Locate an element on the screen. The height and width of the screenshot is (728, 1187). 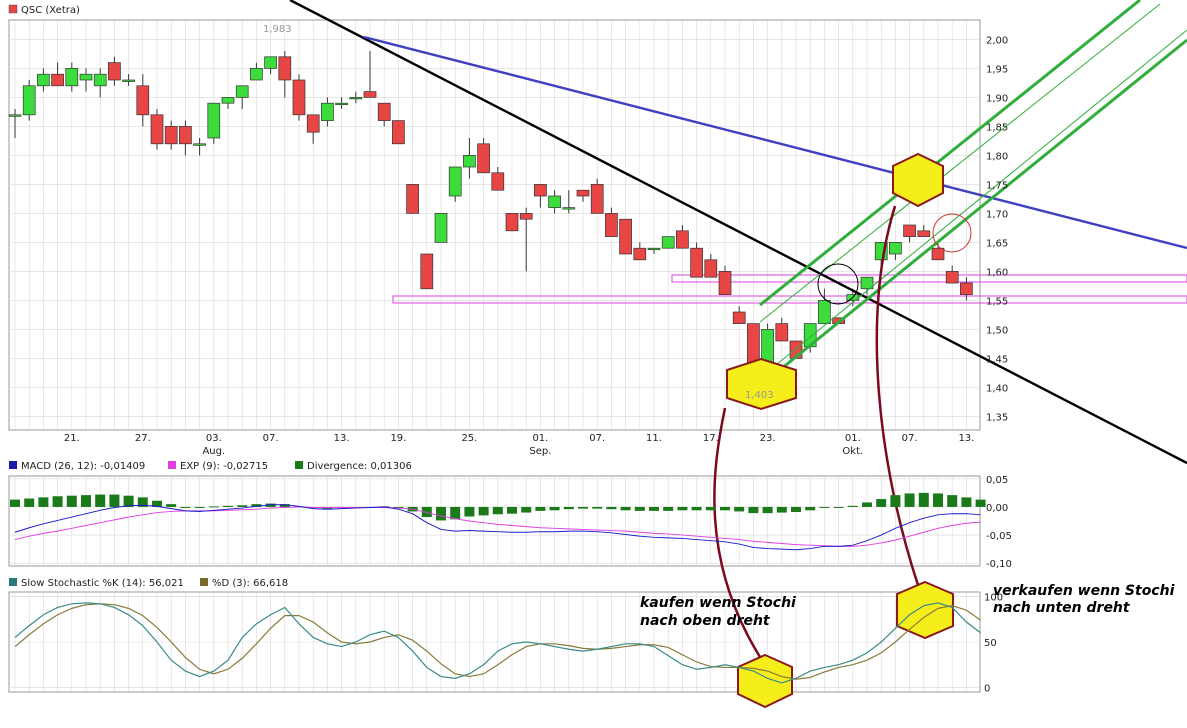
date-axis-tick-label: 19. is located at coordinates (398, 438).